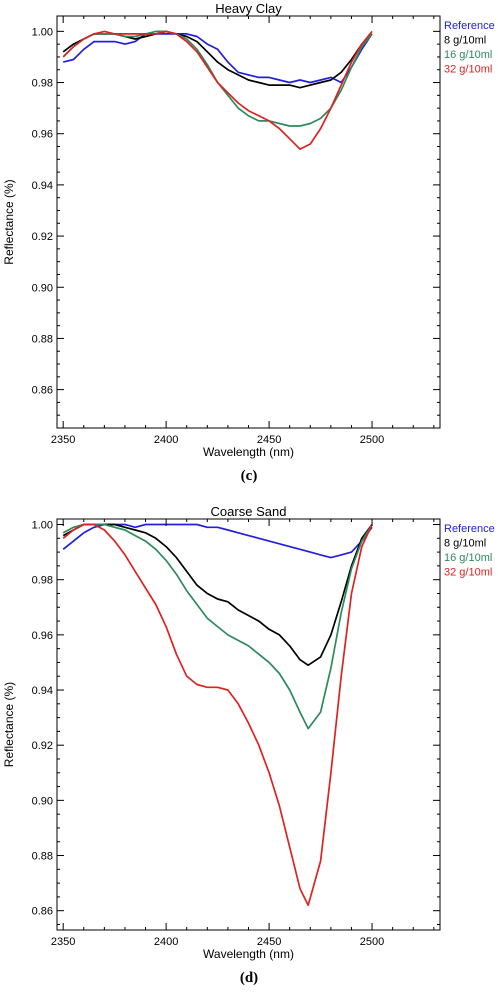  What do you see at coordinates (249, 512) in the screenshot?
I see `chart-title: Coarse Sand` at bounding box center [249, 512].